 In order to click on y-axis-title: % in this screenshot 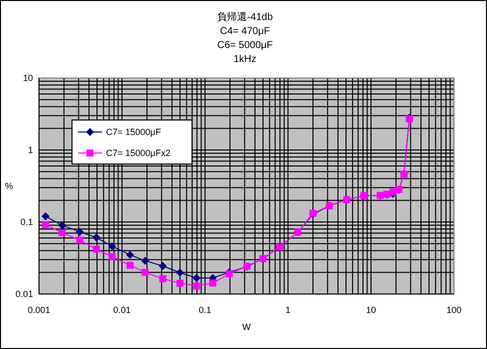, I will do `click(9, 186)`.